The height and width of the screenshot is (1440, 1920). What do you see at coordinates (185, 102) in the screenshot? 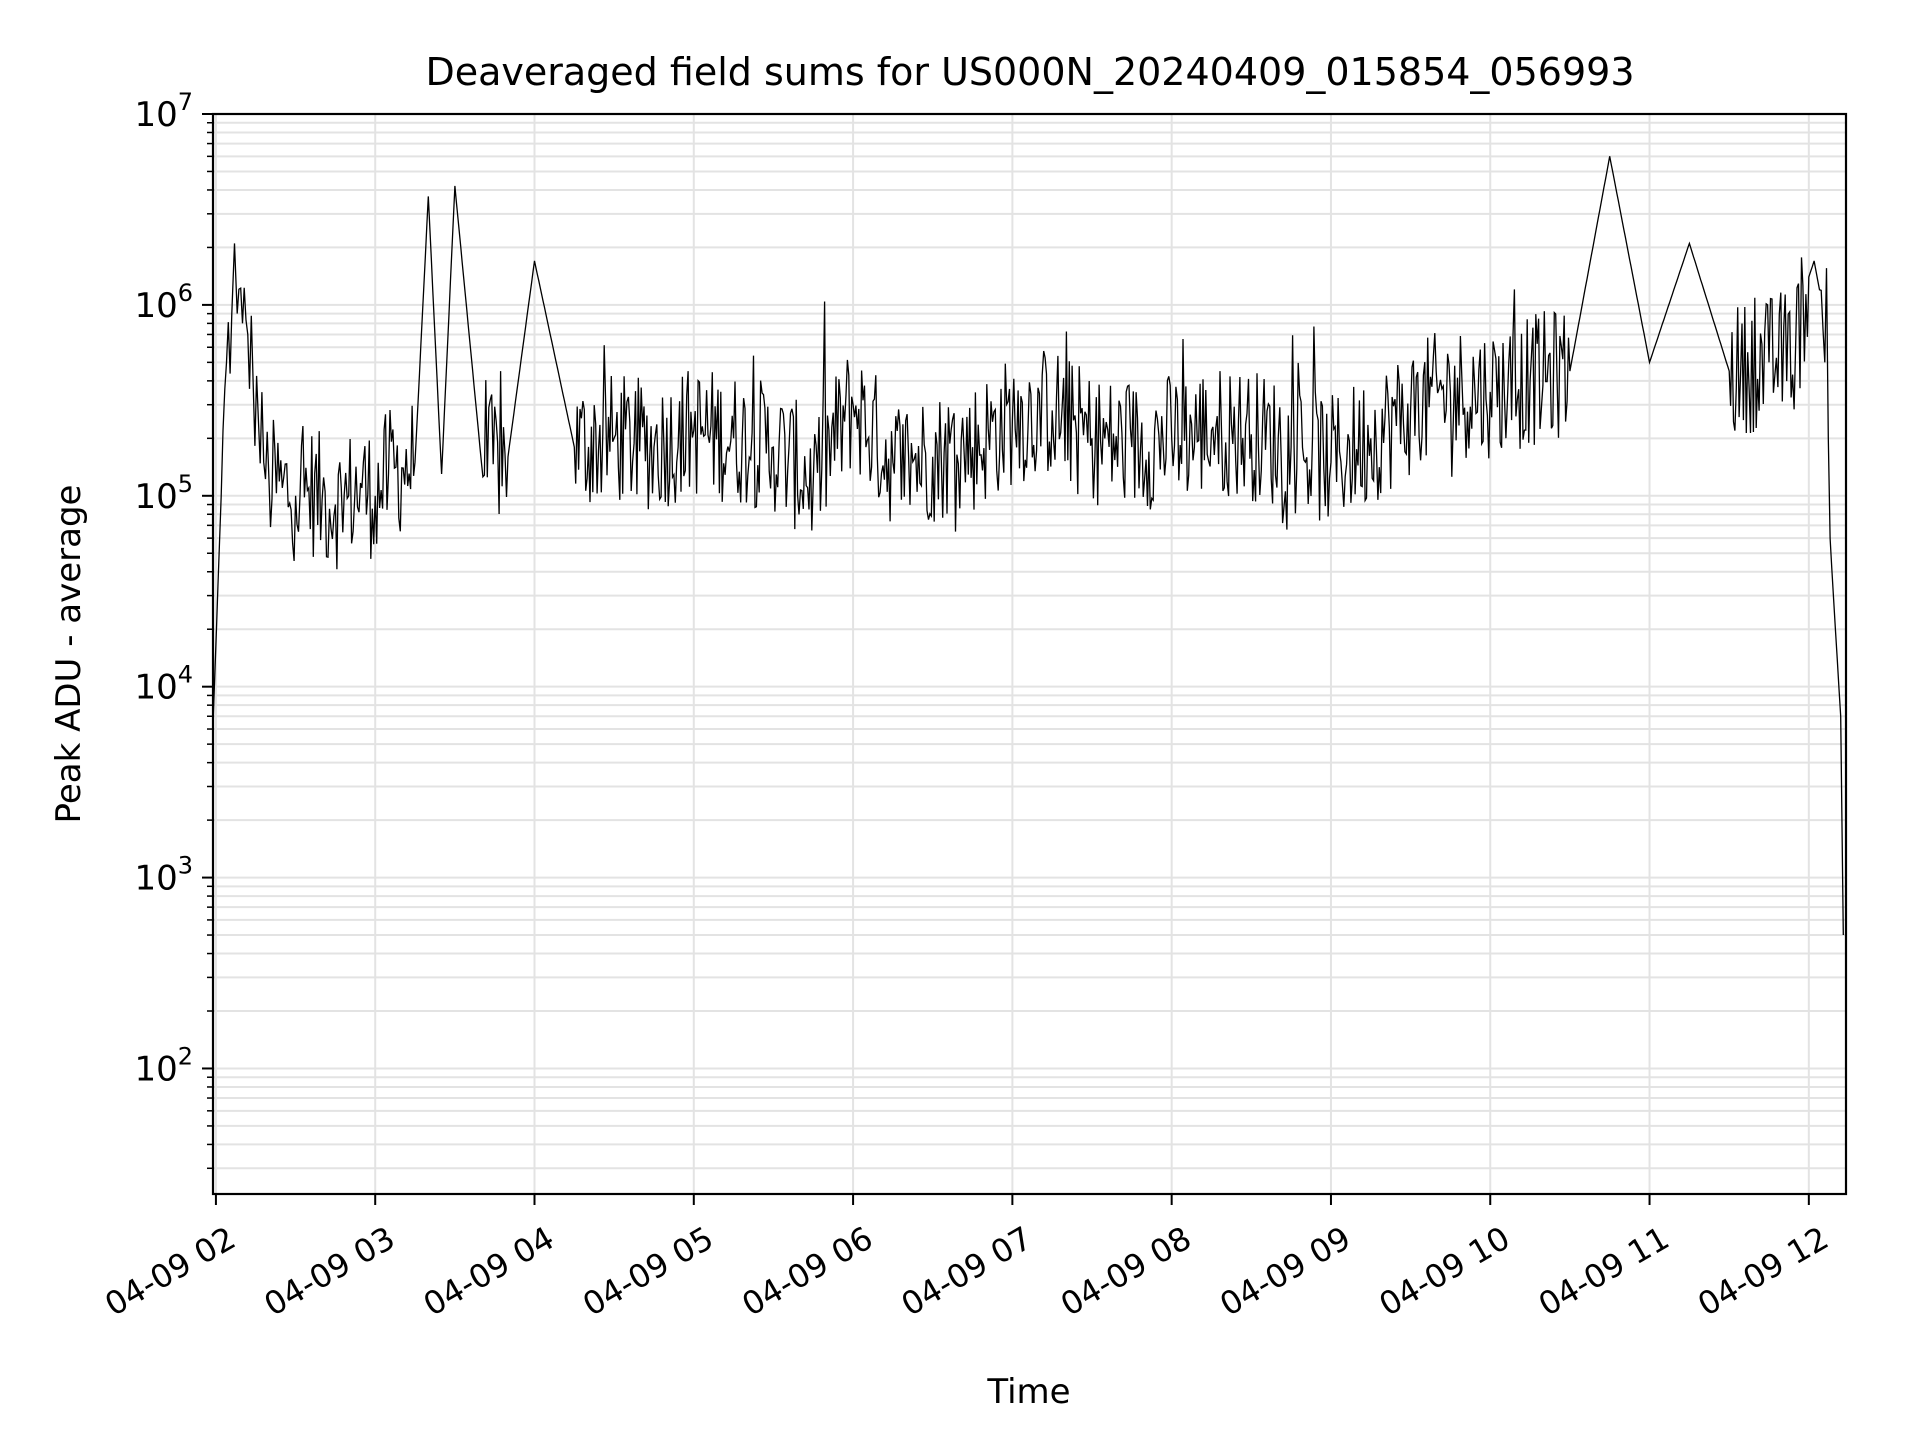
I see `y-tick-exponent: 7` at bounding box center [185, 102].